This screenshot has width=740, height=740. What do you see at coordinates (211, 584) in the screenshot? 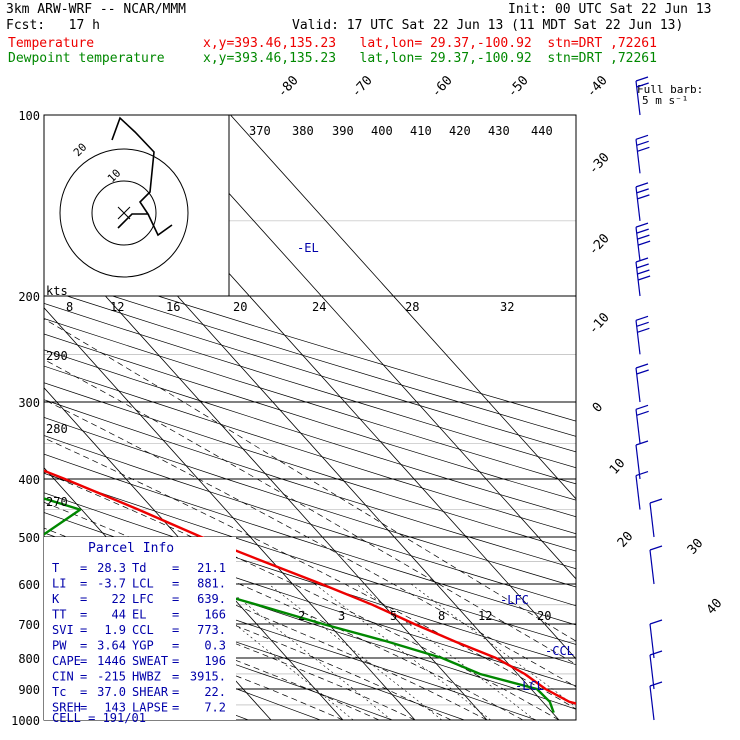
I see `parcel-value: 881.` at bounding box center [211, 584].